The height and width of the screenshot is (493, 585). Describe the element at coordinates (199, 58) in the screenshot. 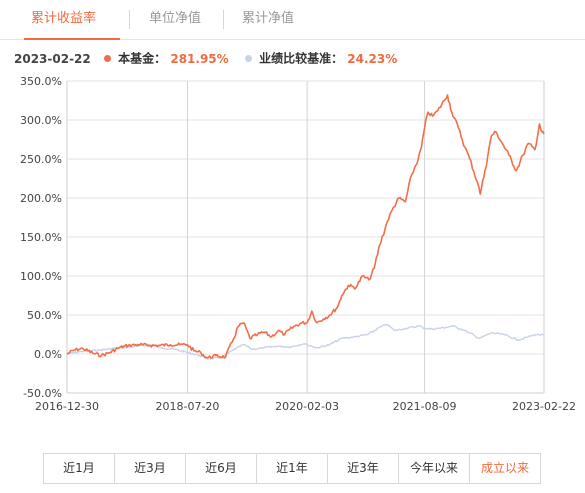

I see `fund-value: 281.95%` at that location.